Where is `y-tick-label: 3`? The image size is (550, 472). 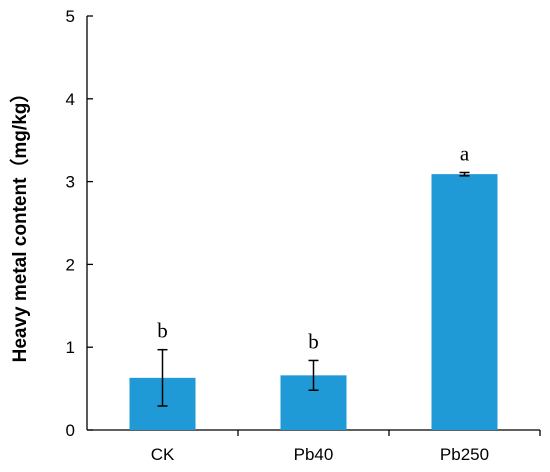 y-tick-label: 3 is located at coordinates (70, 182).